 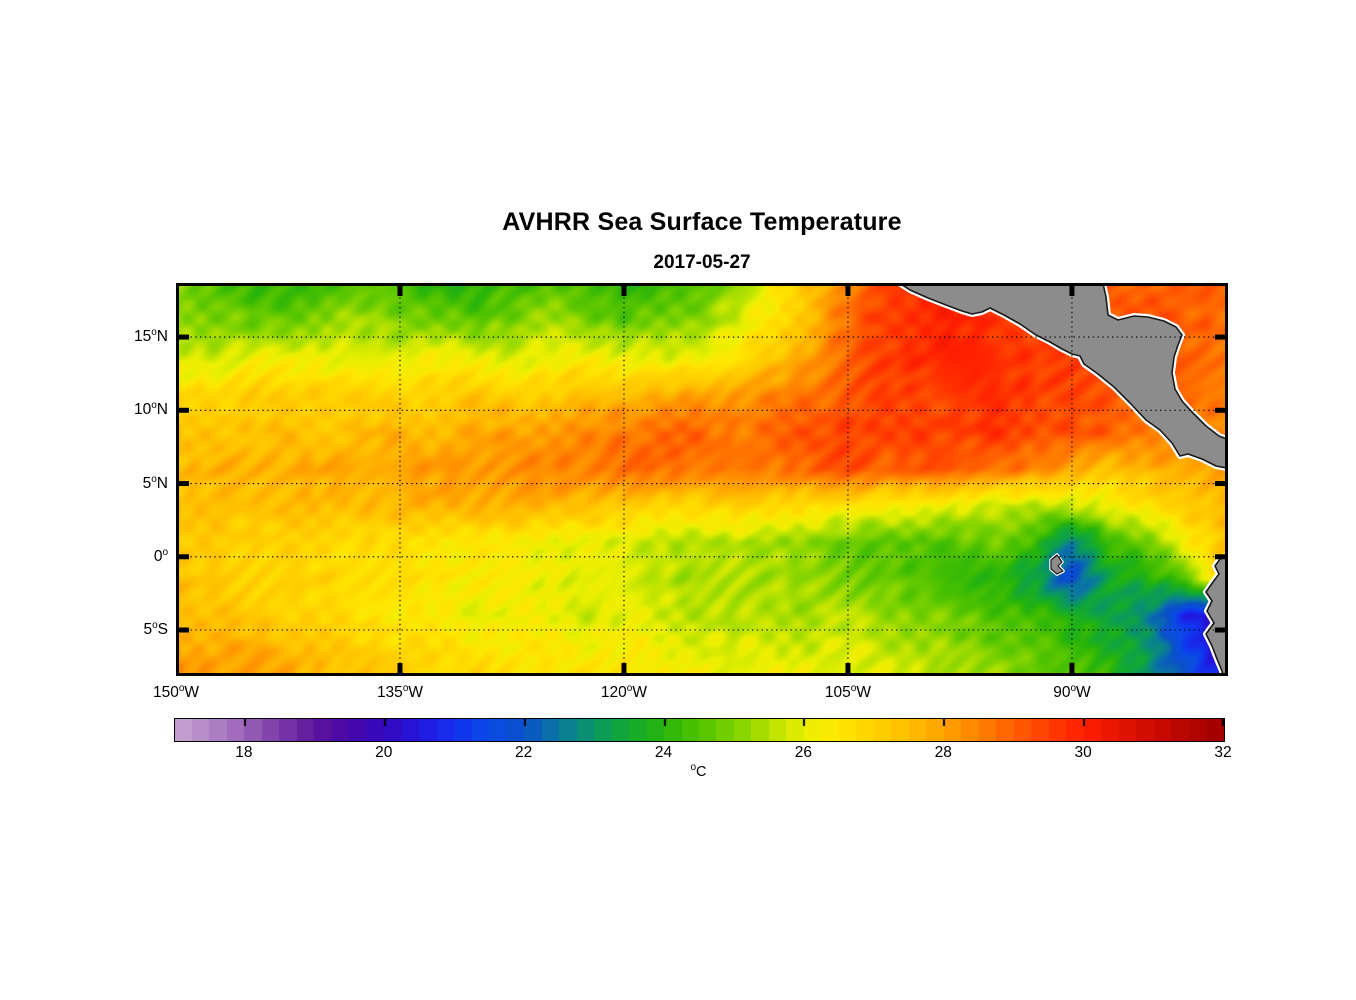 I want to click on colorbar-tick-label: 28, so click(x=943, y=752).